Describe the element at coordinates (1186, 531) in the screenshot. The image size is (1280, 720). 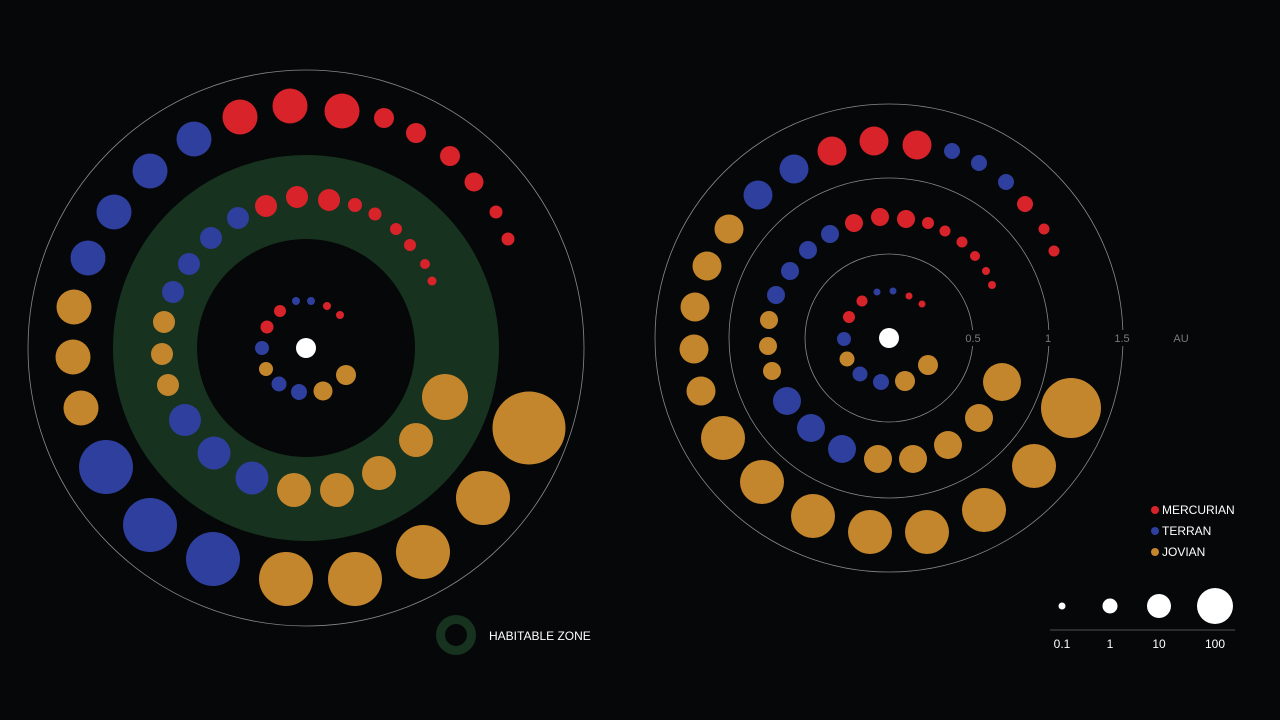
I see `legend-terran-label: TERRAN` at that location.